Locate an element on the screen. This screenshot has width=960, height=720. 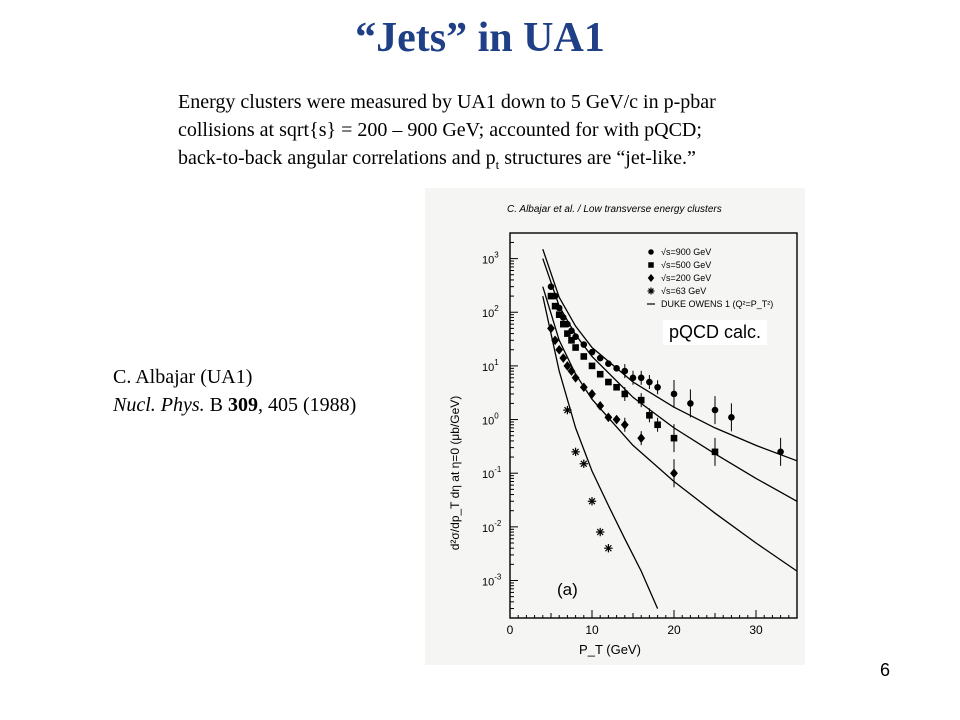
slide-title: “Jets” in UA1 is located at coordinates (480, 38).